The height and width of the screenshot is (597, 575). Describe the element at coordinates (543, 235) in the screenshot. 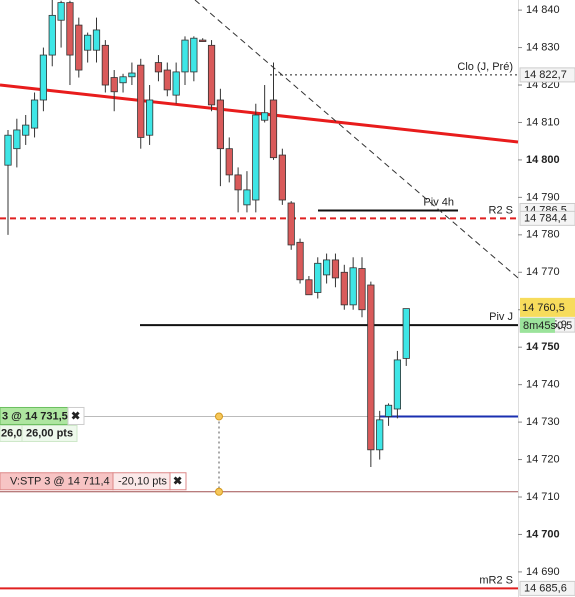

I see `y-tick-label: 14 780` at that location.